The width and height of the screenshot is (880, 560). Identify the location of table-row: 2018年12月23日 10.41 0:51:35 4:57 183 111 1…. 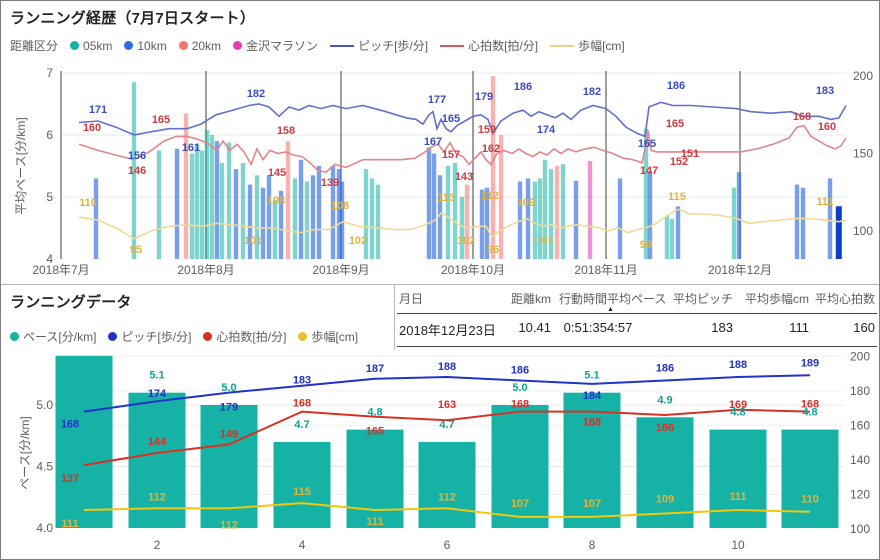
(637, 330).